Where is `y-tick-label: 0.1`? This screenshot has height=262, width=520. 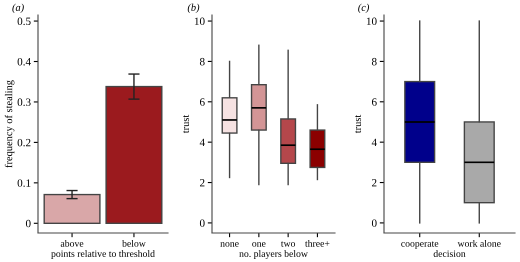
y-tick-label: 0.1 is located at coordinates (24, 183).